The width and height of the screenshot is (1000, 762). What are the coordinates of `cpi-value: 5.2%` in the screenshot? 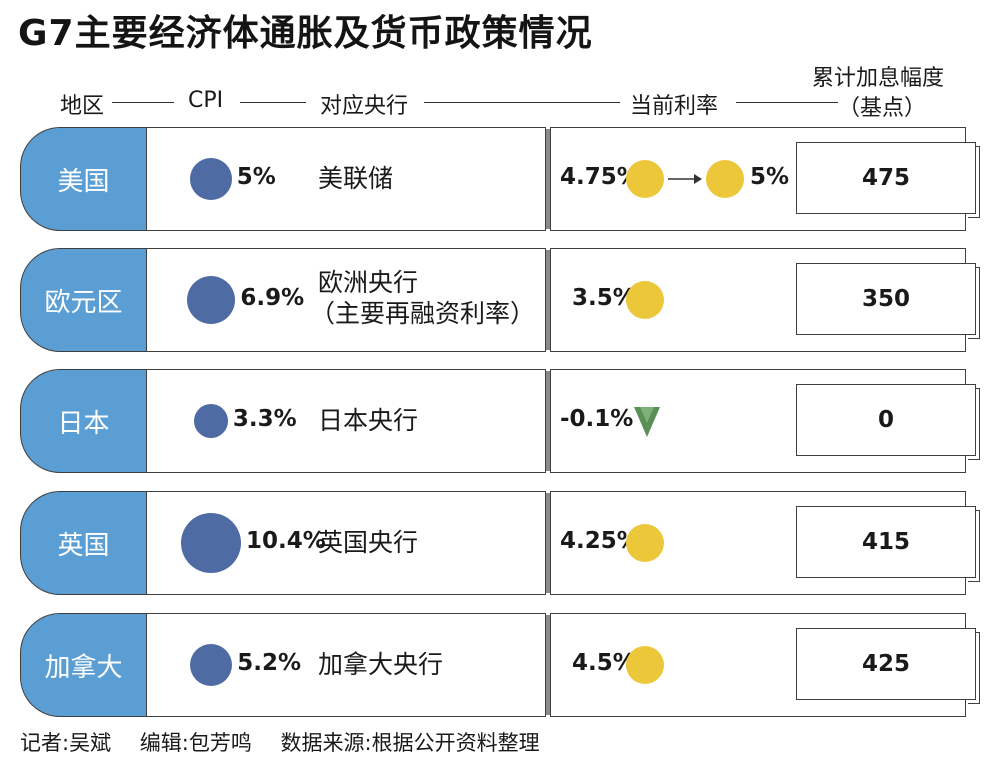 It's located at (269, 663).